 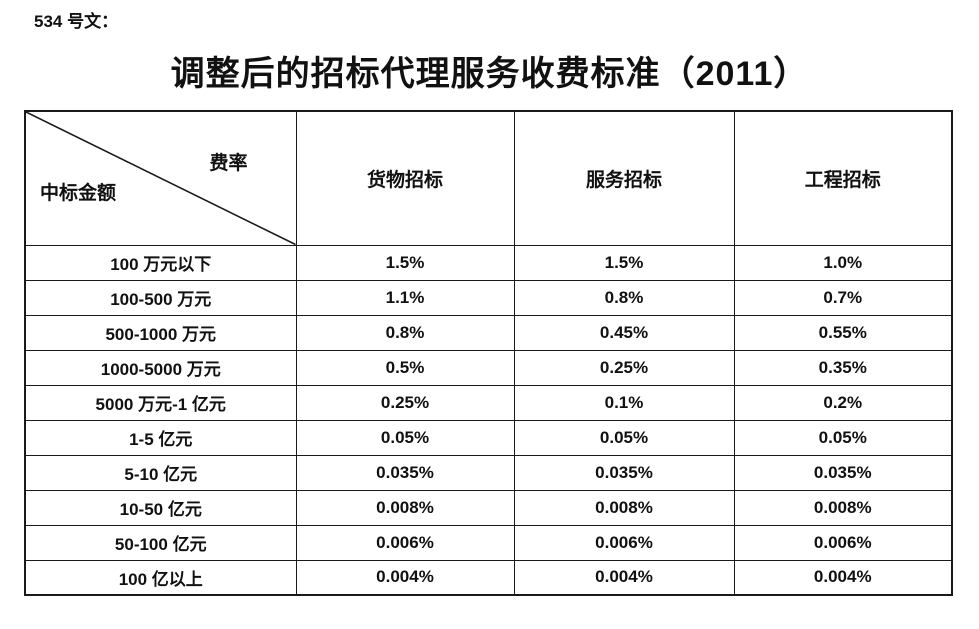 I want to click on rate-cell: 1.1%, so click(x=405, y=297).